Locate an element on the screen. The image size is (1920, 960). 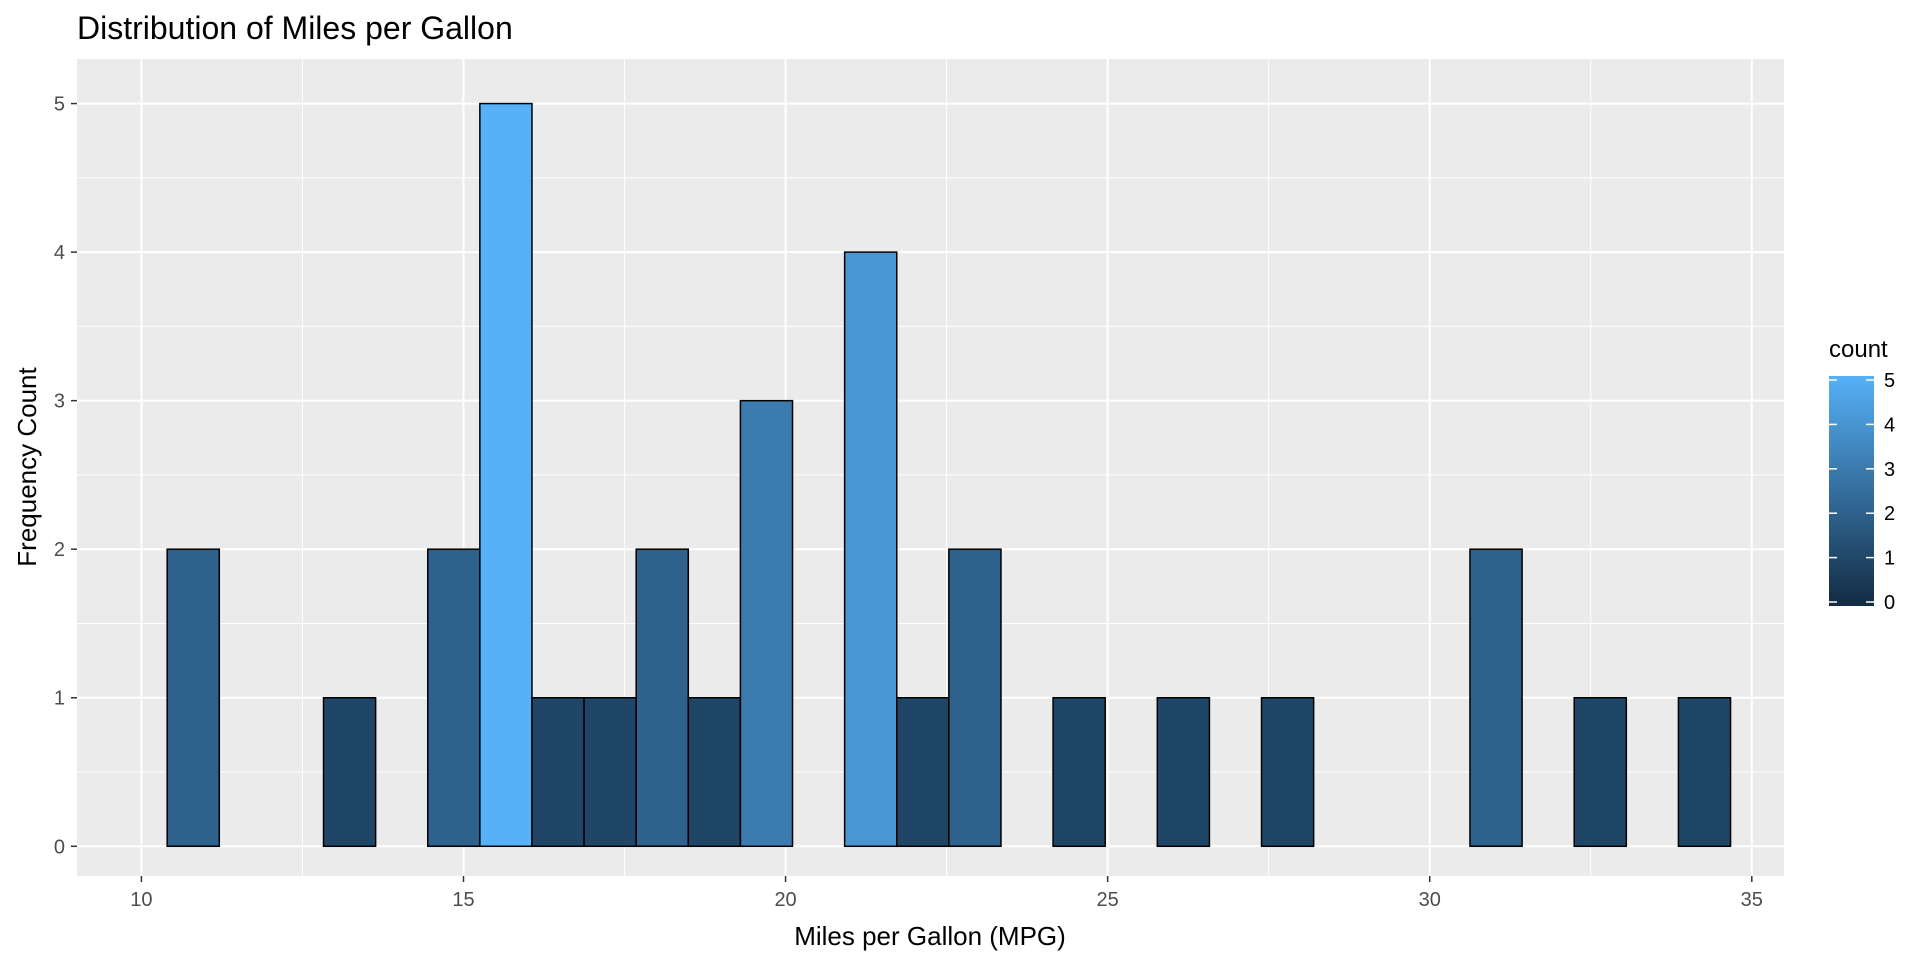
x-axis: 10 15 20 25 30 35 is located at coordinates (946, 893).